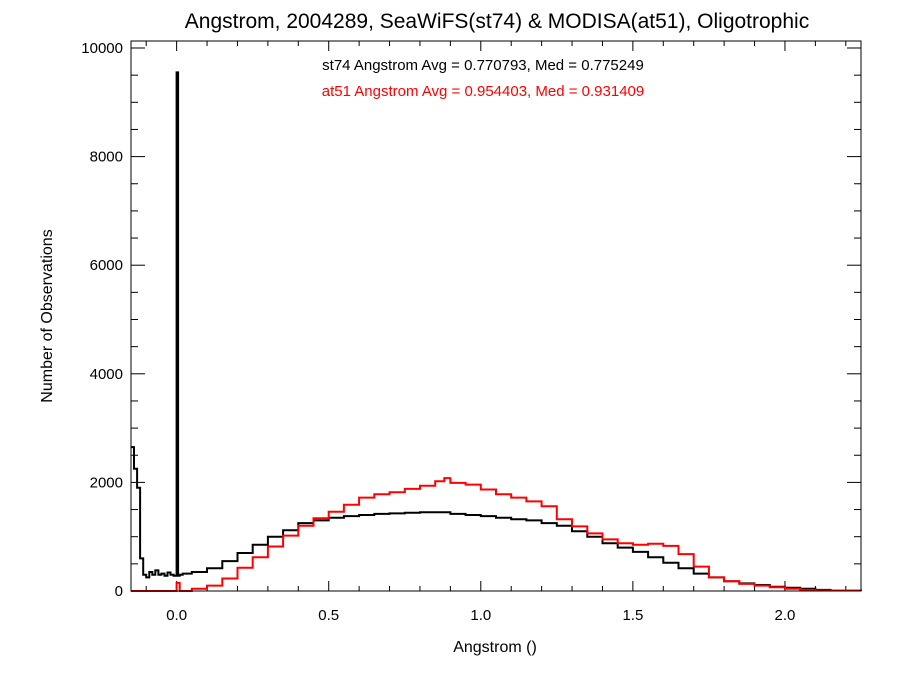 This screenshot has height=675, width=900. Describe the element at coordinates (106, 374) in the screenshot. I see `y-tick-label: 4000` at that location.